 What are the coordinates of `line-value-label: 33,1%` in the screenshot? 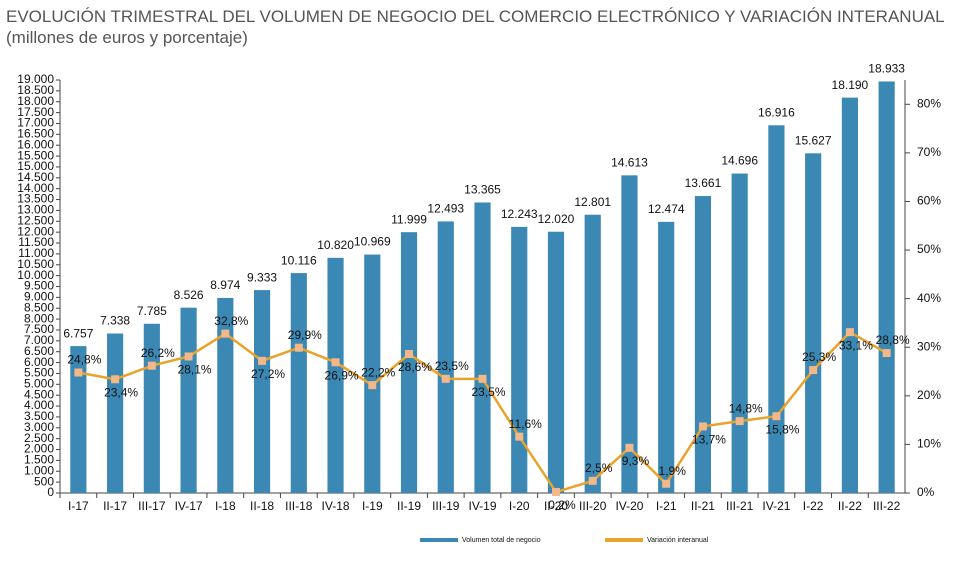 It's located at (856, 345).